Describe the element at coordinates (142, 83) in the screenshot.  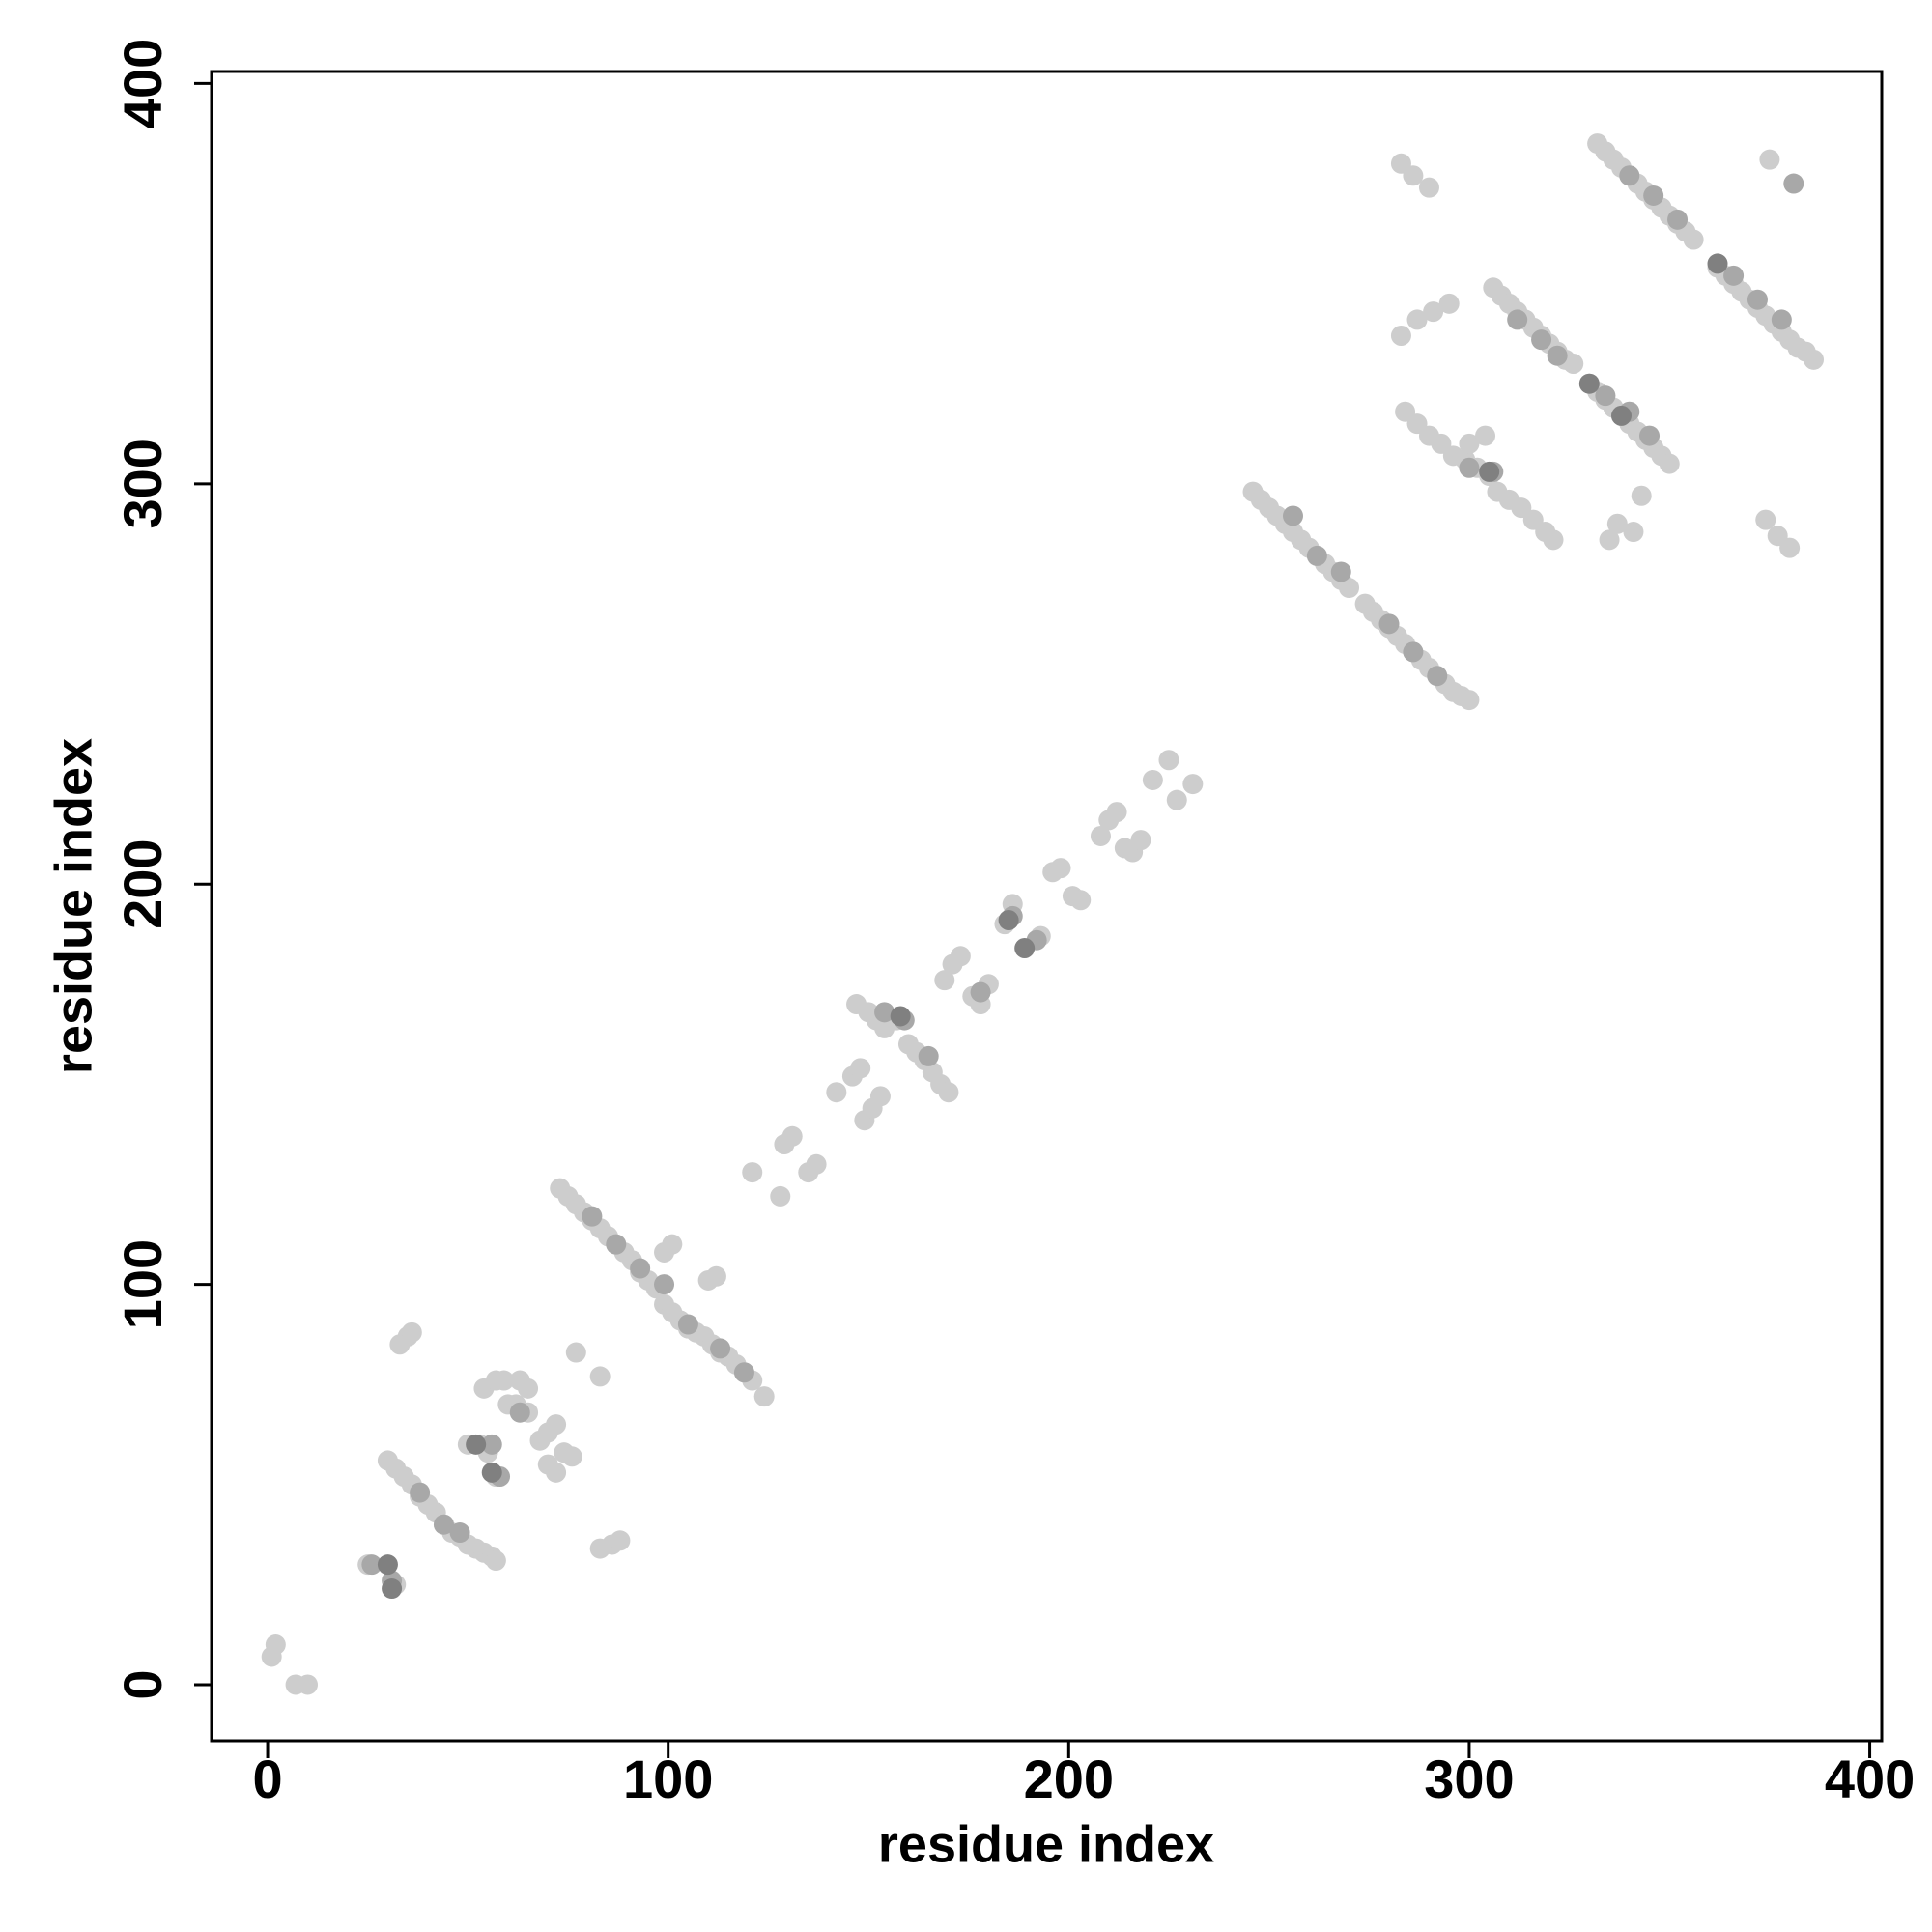
I see `y-tick-label: 400` at that location.